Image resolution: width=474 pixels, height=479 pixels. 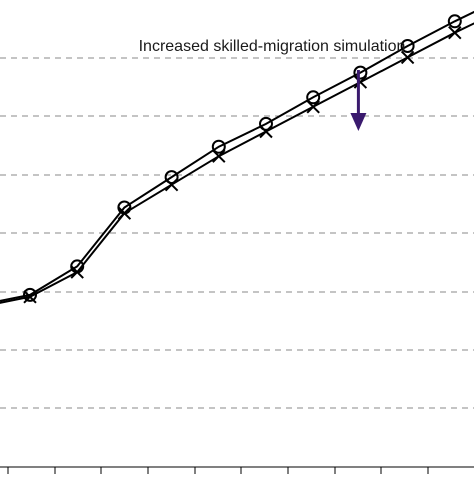 I want to click on annotation-arrow-head, so click(x=358, y=122).